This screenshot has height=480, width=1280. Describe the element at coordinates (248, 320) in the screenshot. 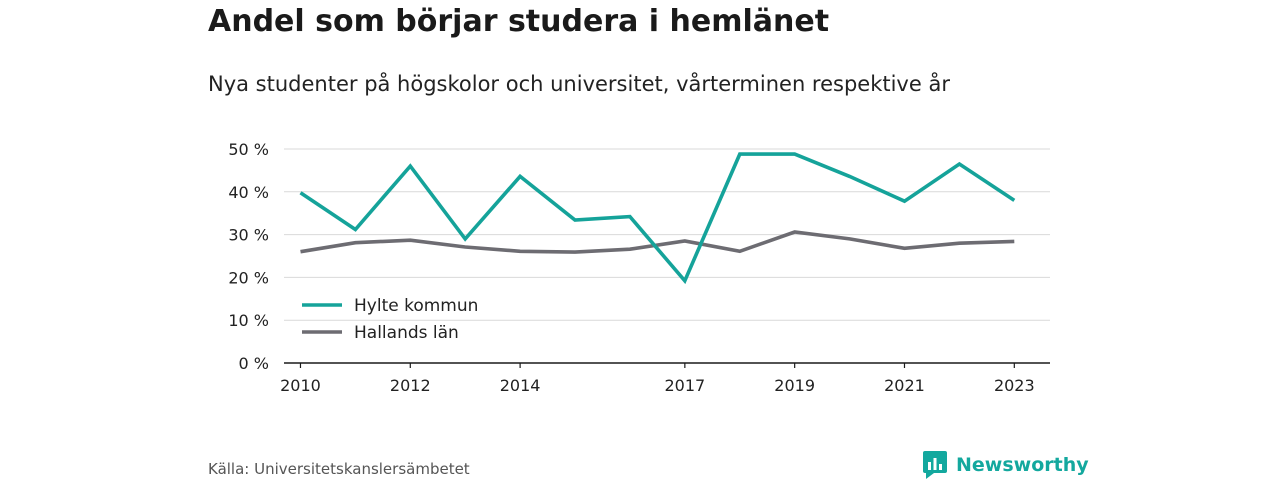

I see `y-tick-label: 10 %` at that location.